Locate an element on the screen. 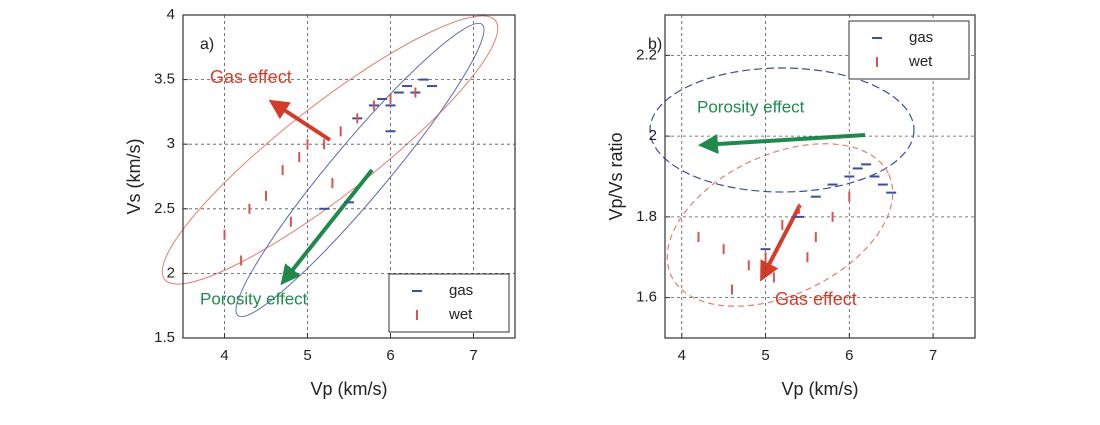  y-tick-label: 1.8 is located at coordinates (646, 216).